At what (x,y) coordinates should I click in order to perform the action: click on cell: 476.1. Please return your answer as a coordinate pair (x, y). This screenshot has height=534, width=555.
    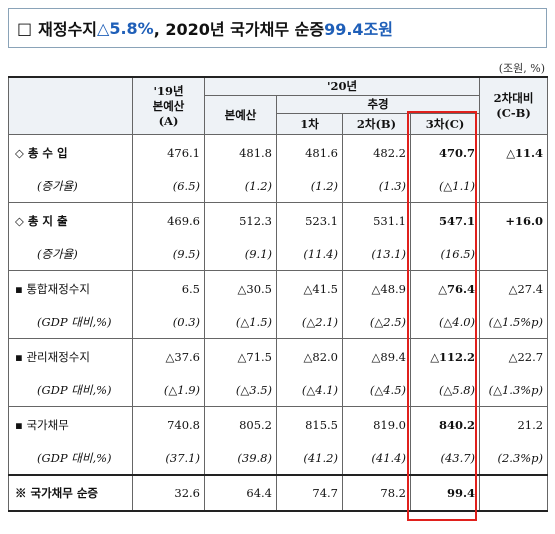
    Looking at the image, I should click on (168, 152).